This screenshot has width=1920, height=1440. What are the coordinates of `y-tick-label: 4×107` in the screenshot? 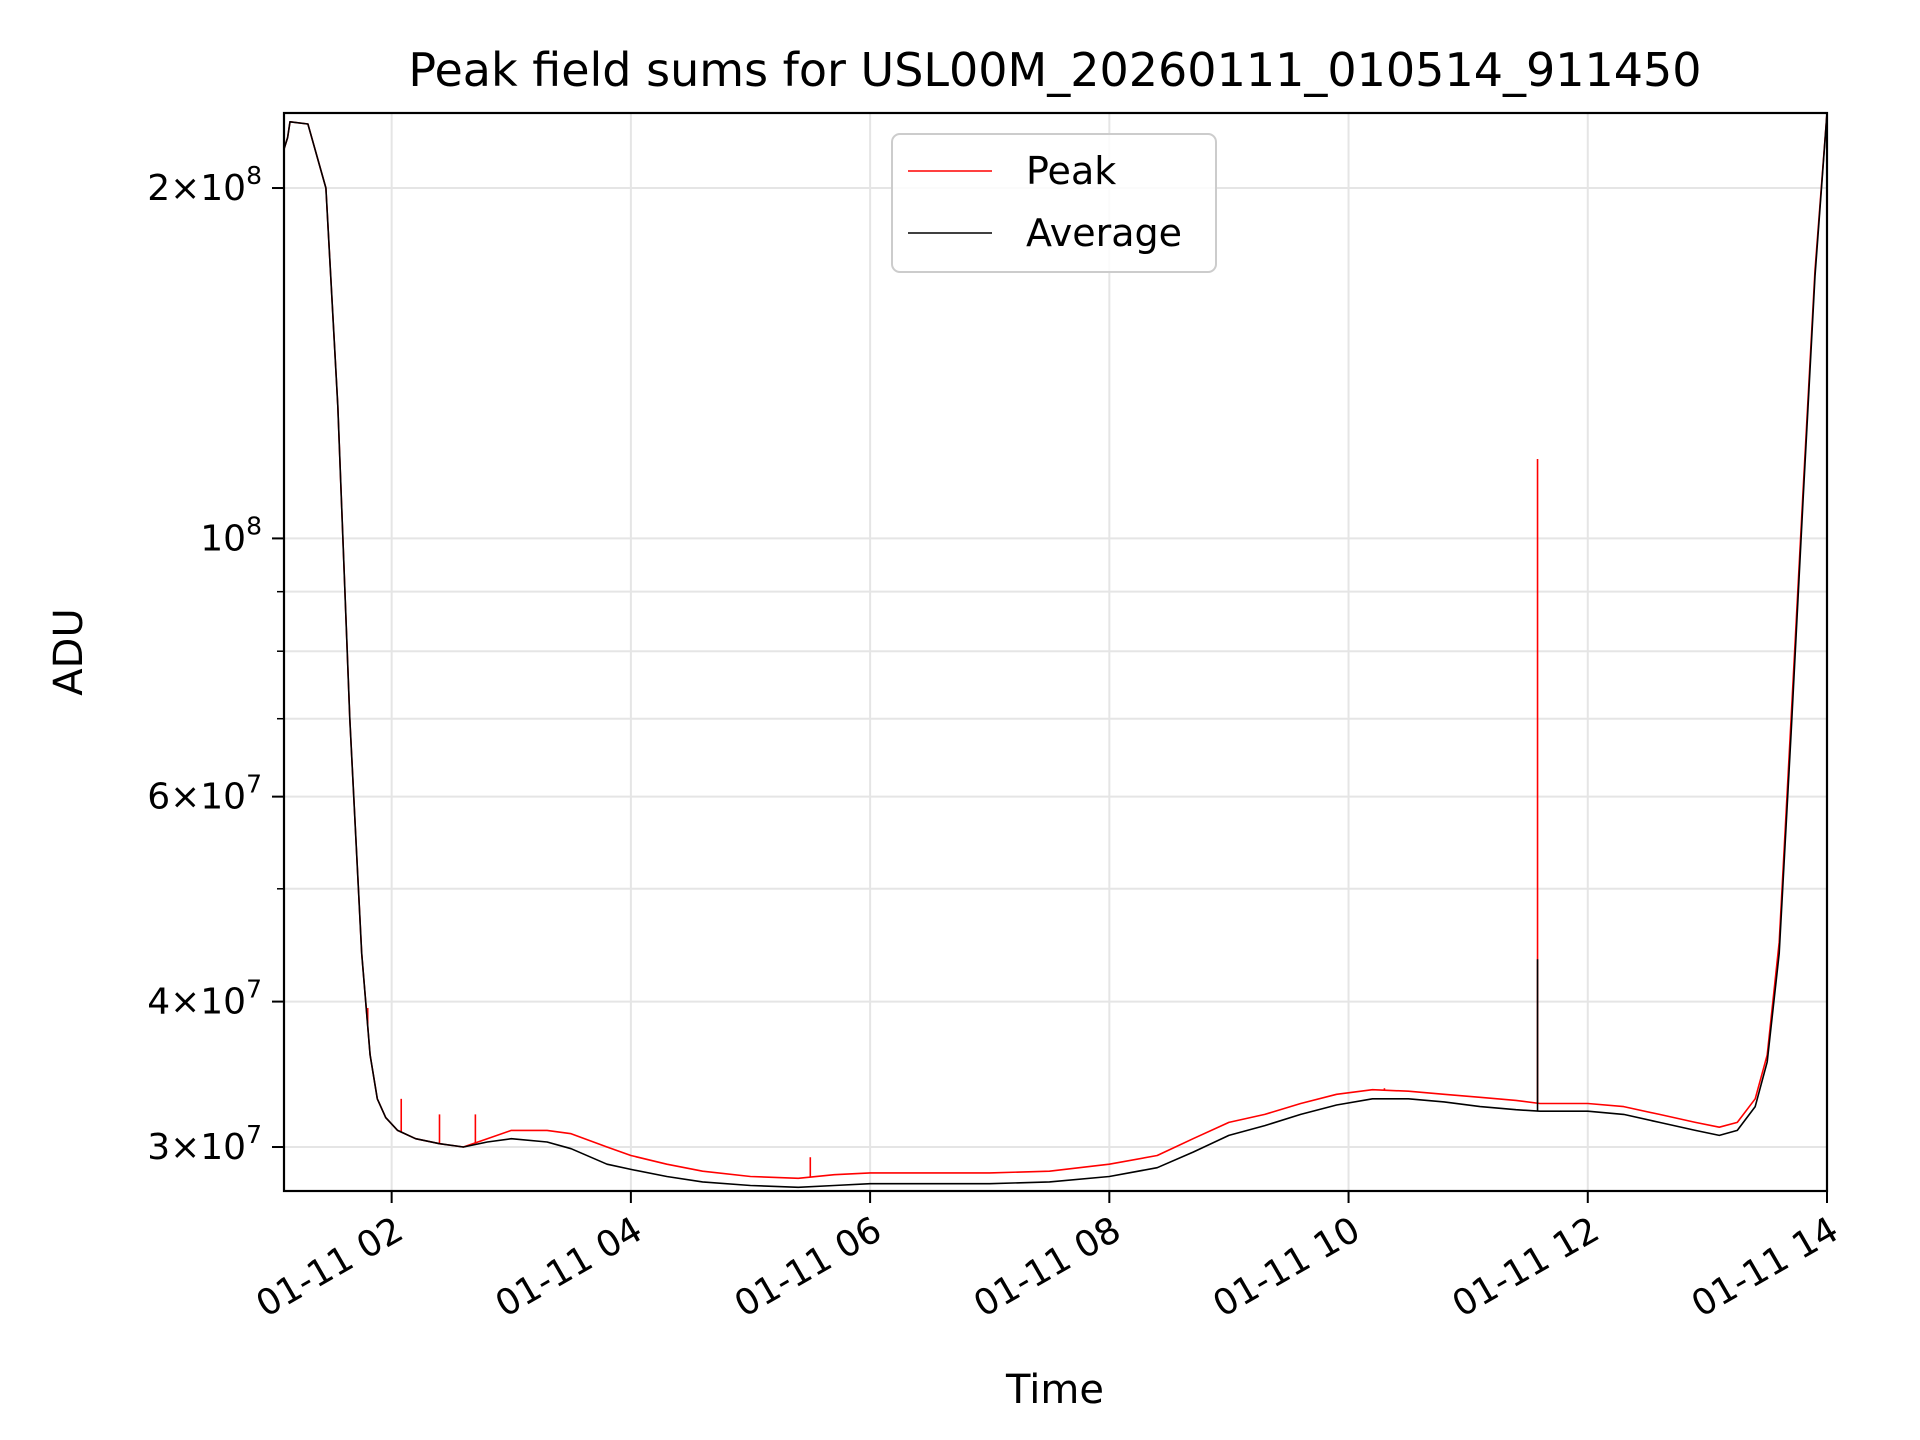 It's located at (204, 999).